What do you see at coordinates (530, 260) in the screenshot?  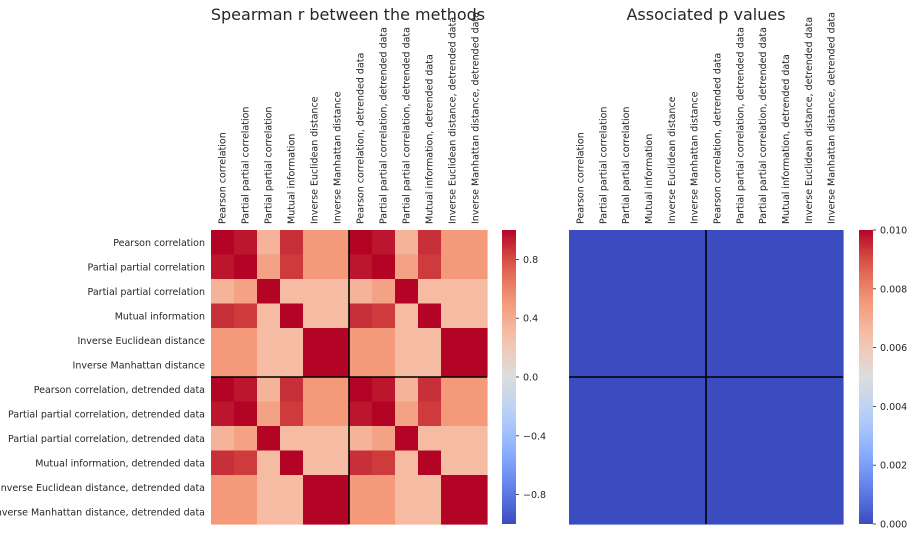 I see `colorbar-tick-label: 0.8` at bounding box center [530, 260].